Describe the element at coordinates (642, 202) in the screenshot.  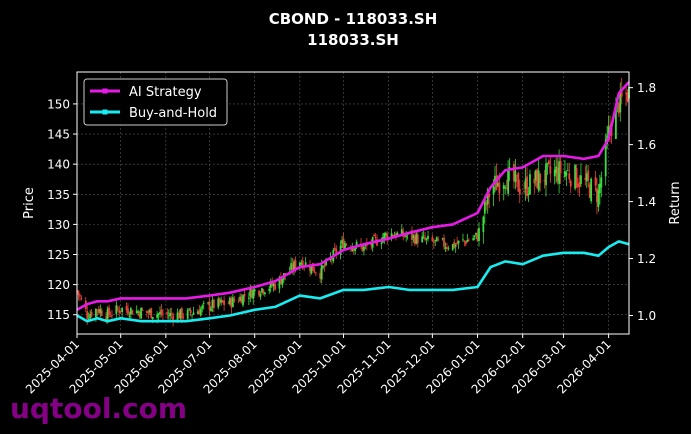
I see `y2-axis: 1.0 1.2 1.4 1.6 1.8` at that location.